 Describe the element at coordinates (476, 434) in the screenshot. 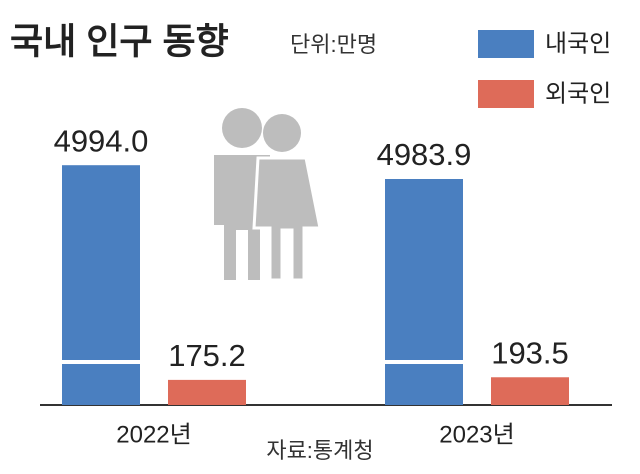

I see `x-tick-label: 2023년` at that location.